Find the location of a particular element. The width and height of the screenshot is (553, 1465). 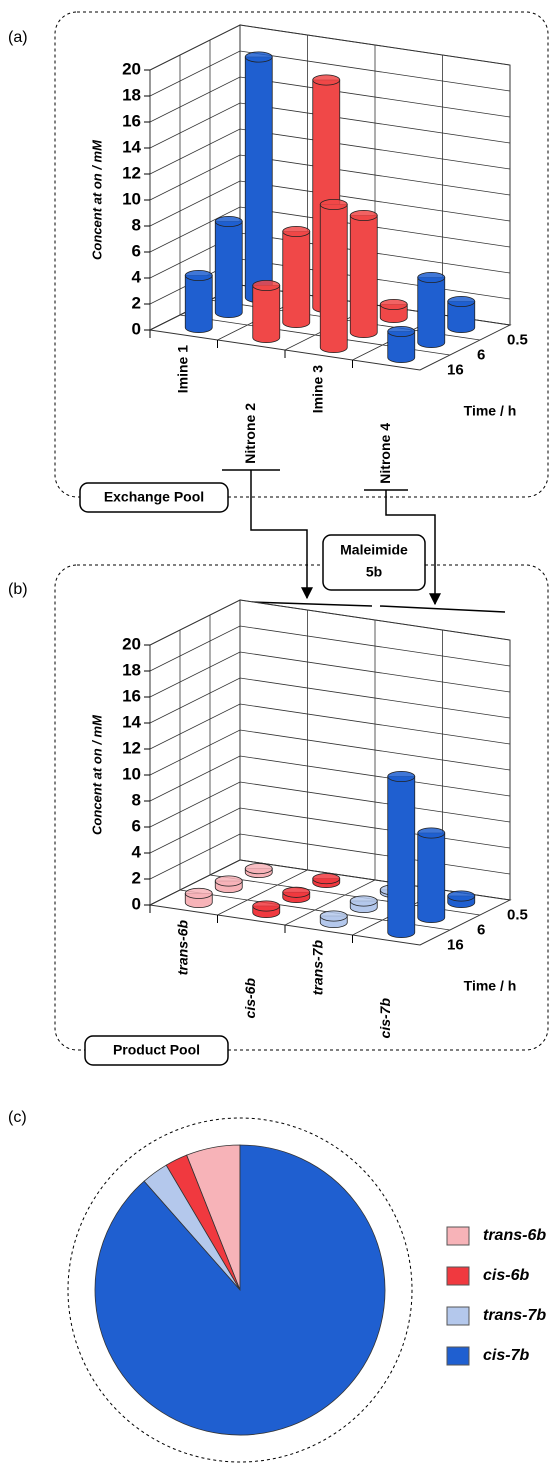

legend-label: trans-7b is located at coordinates (514, 1315).